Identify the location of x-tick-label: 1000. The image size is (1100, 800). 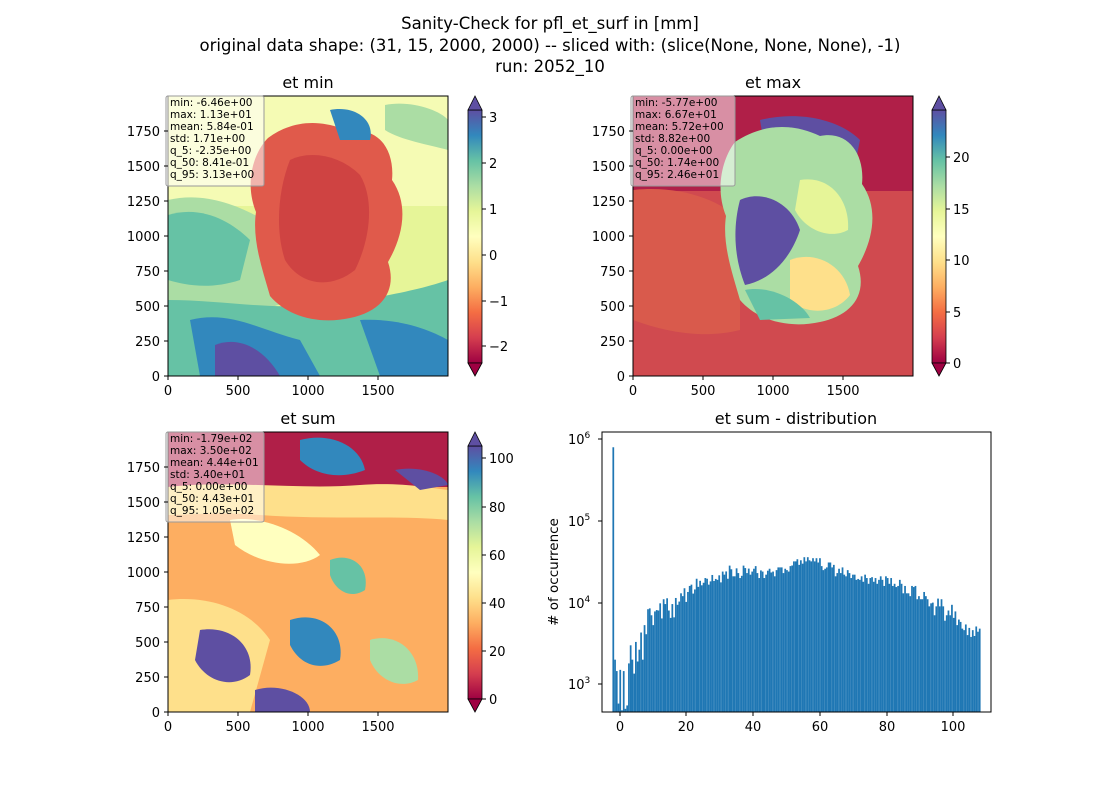
(307, 727).